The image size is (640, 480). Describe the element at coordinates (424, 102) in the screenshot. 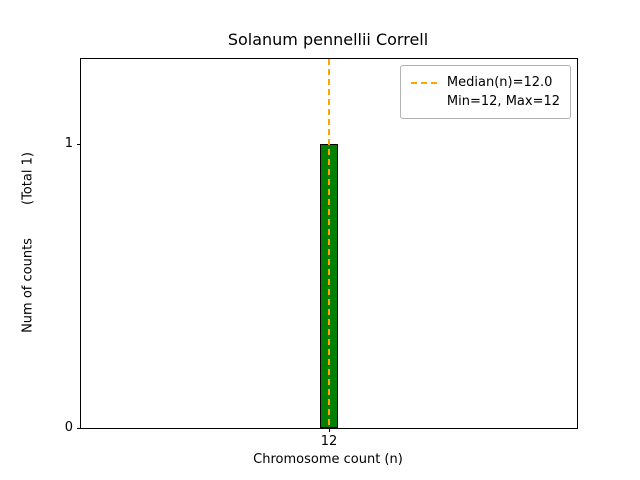

I see `legend-blank-swatch` at that location.